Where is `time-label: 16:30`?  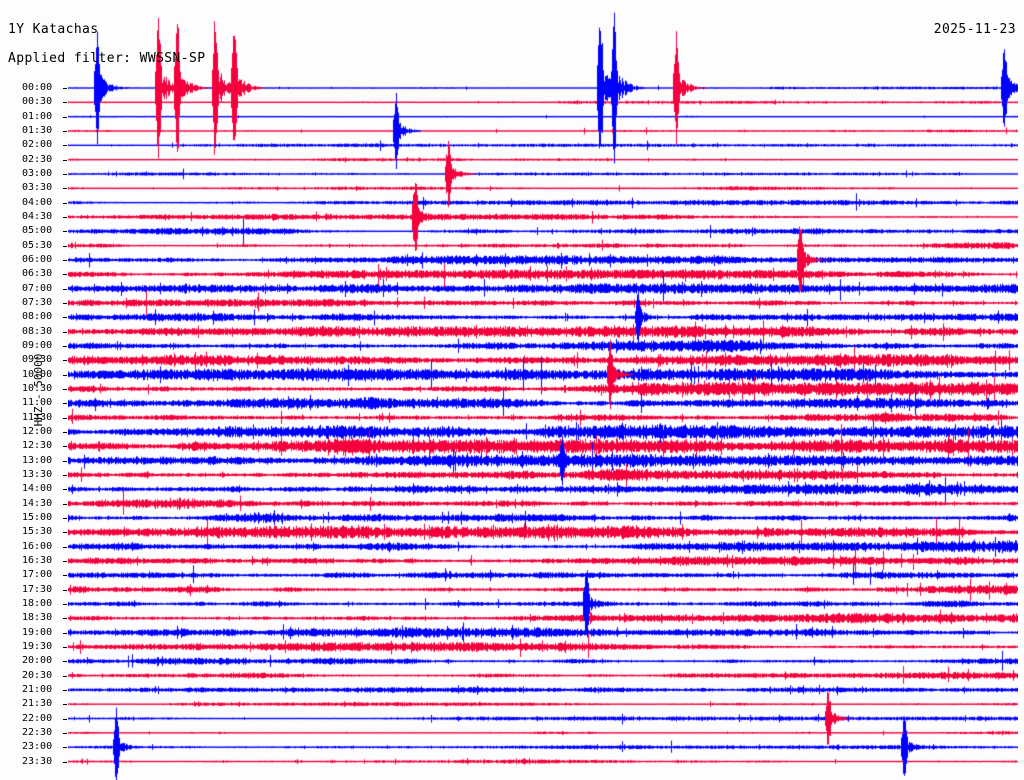 time-label: 16:30 is located at coordinates (37, 560).